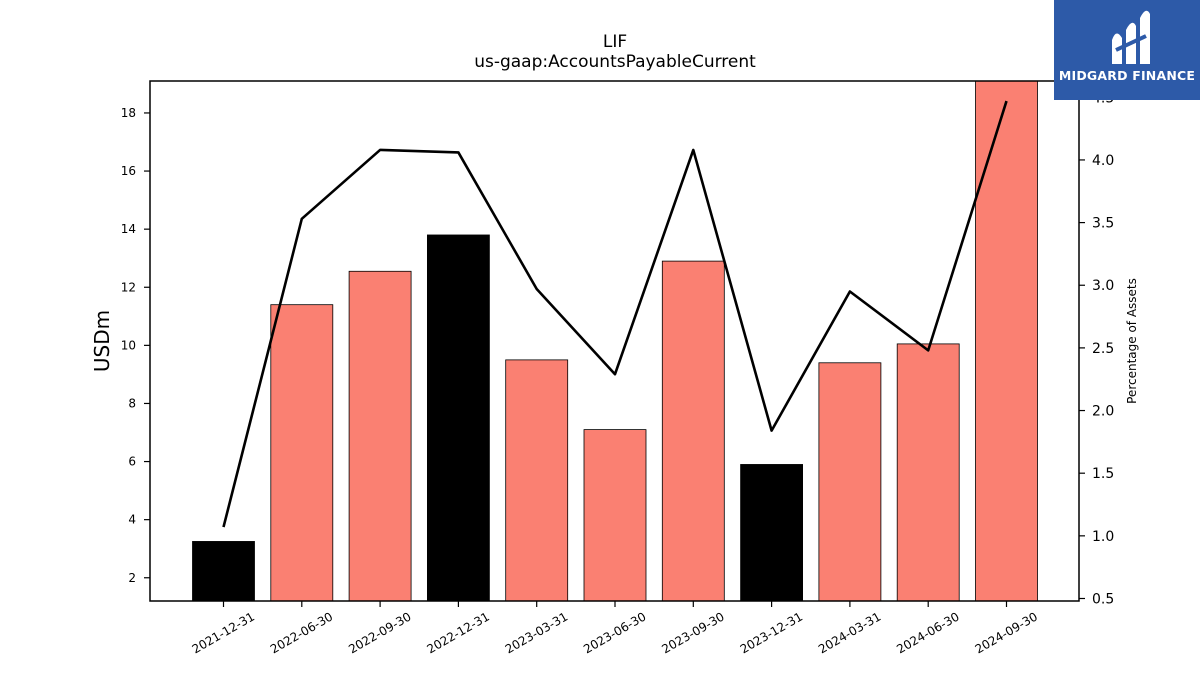 The image size is (1200, 675). What do you see at coordinates (301, 632) in the screenshot?
I see `x-tick-label: 2022-06-30` at bounding box center [301, 632].